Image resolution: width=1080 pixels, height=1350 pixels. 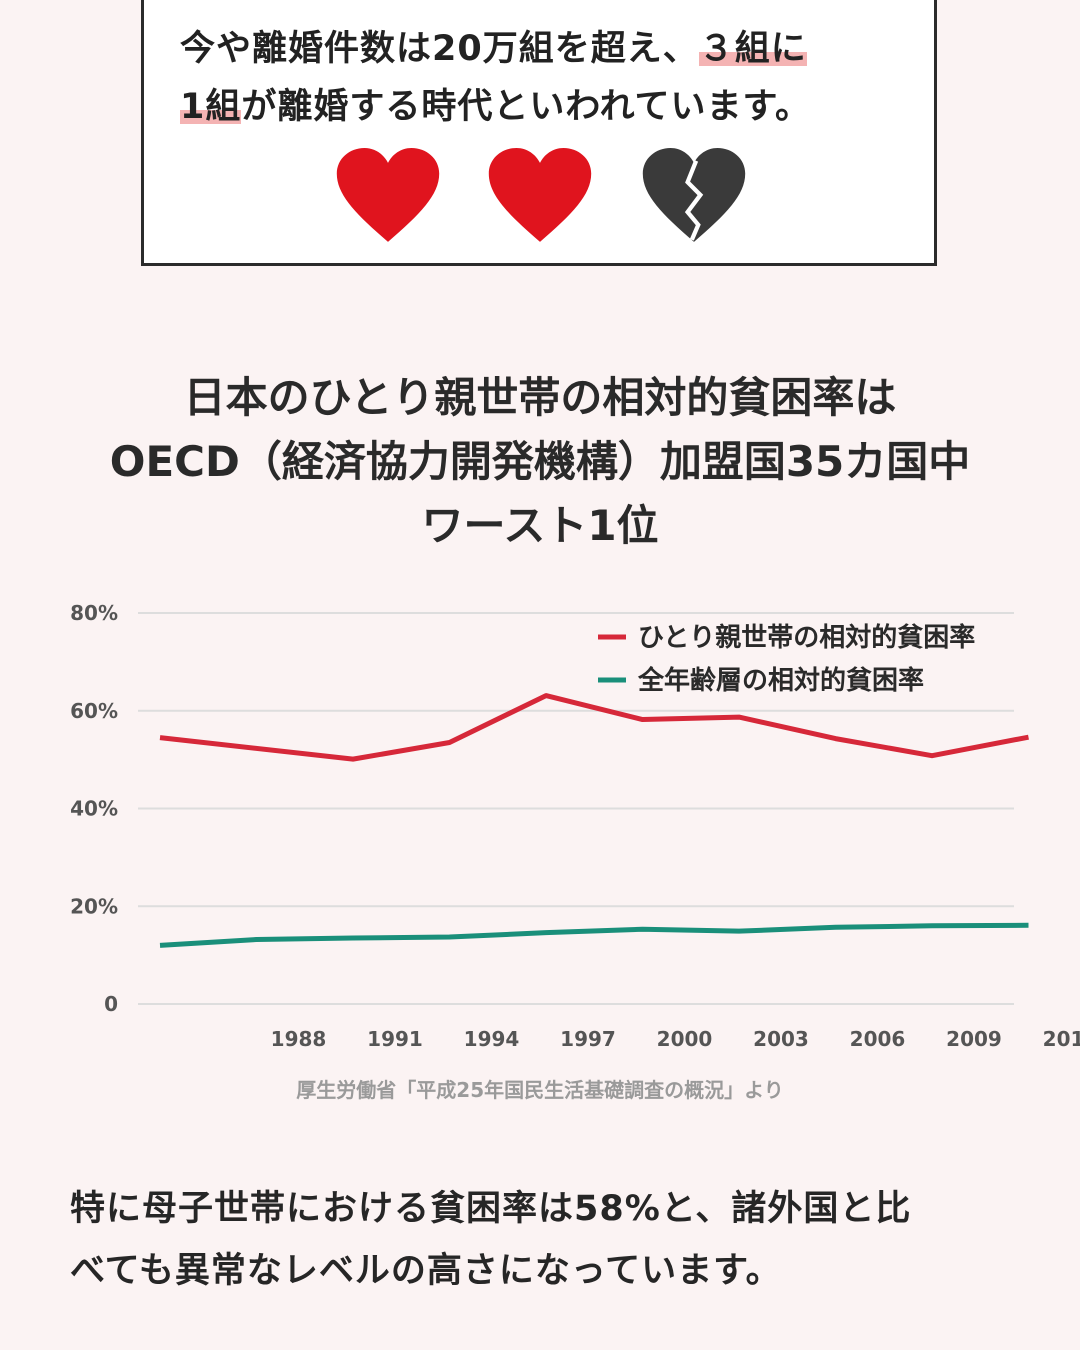 I want to click on y-tick-label: 80%, so click(x=94, y=613).